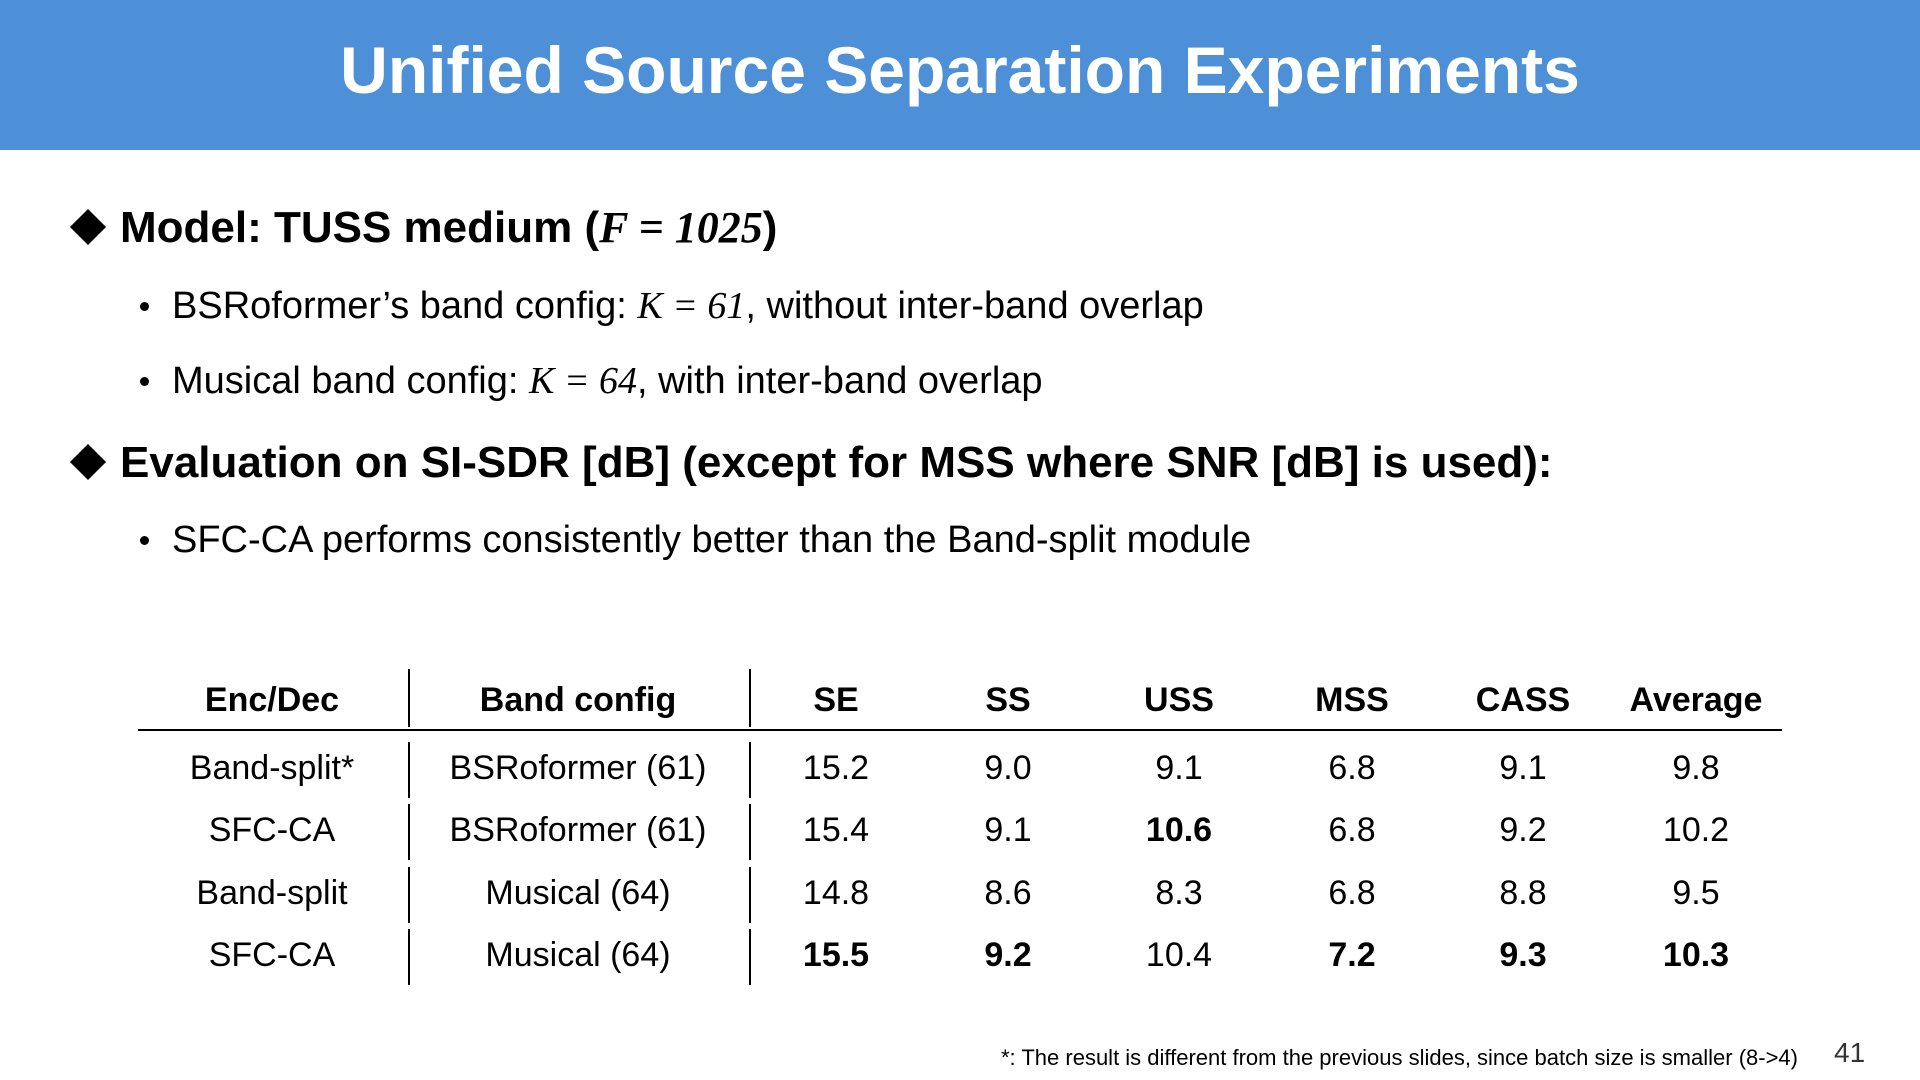 This screenshot has width=1920, height=1080. Describe the element at coordinates (1179, 830) in the screenshot. I see `table-cell: 10.6` at that location.